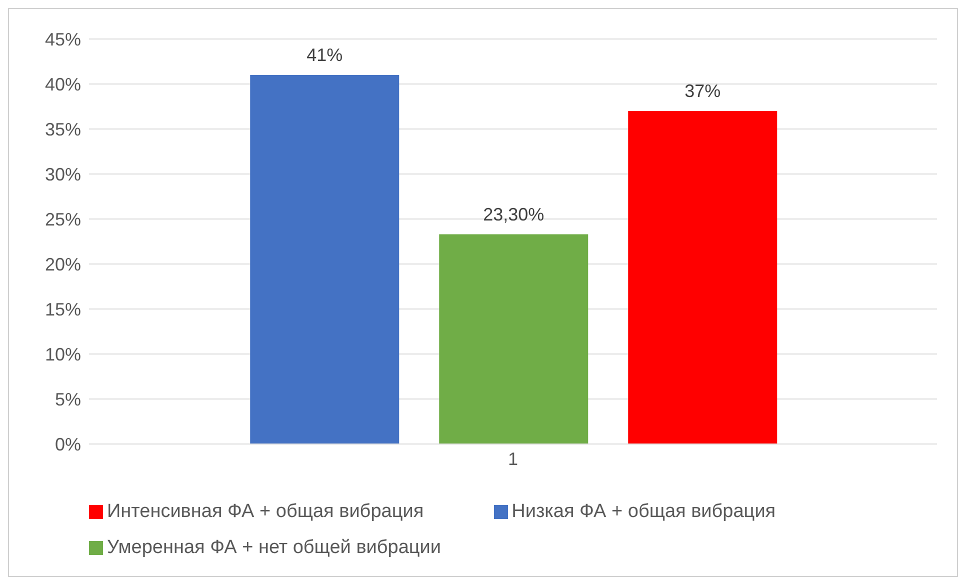  I want to click on data-label: 41%, so click(324, 55).